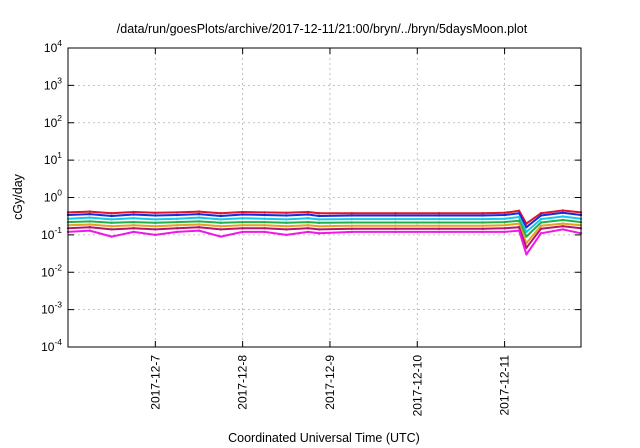 This screenshot has height=448, width=640. What do you see at coordinates (324, 232) in the screenshot?
I see `series-layer` at bounding box center [324, 232].